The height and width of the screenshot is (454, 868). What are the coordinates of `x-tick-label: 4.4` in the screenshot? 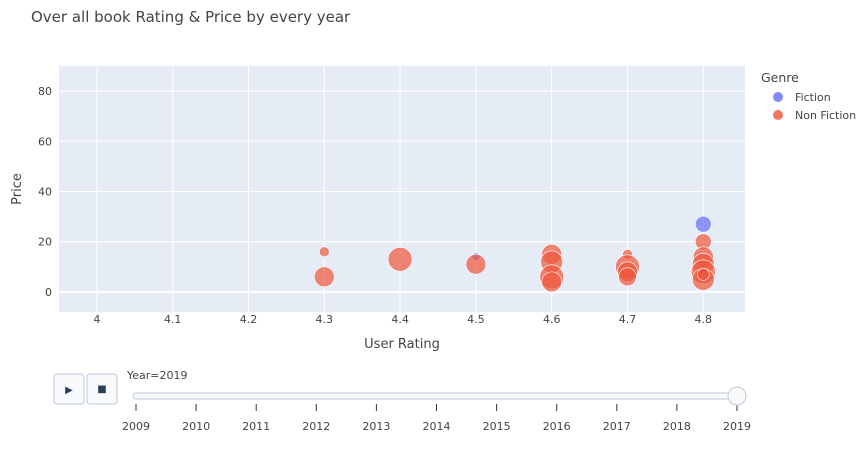 It's located at (400, 319).